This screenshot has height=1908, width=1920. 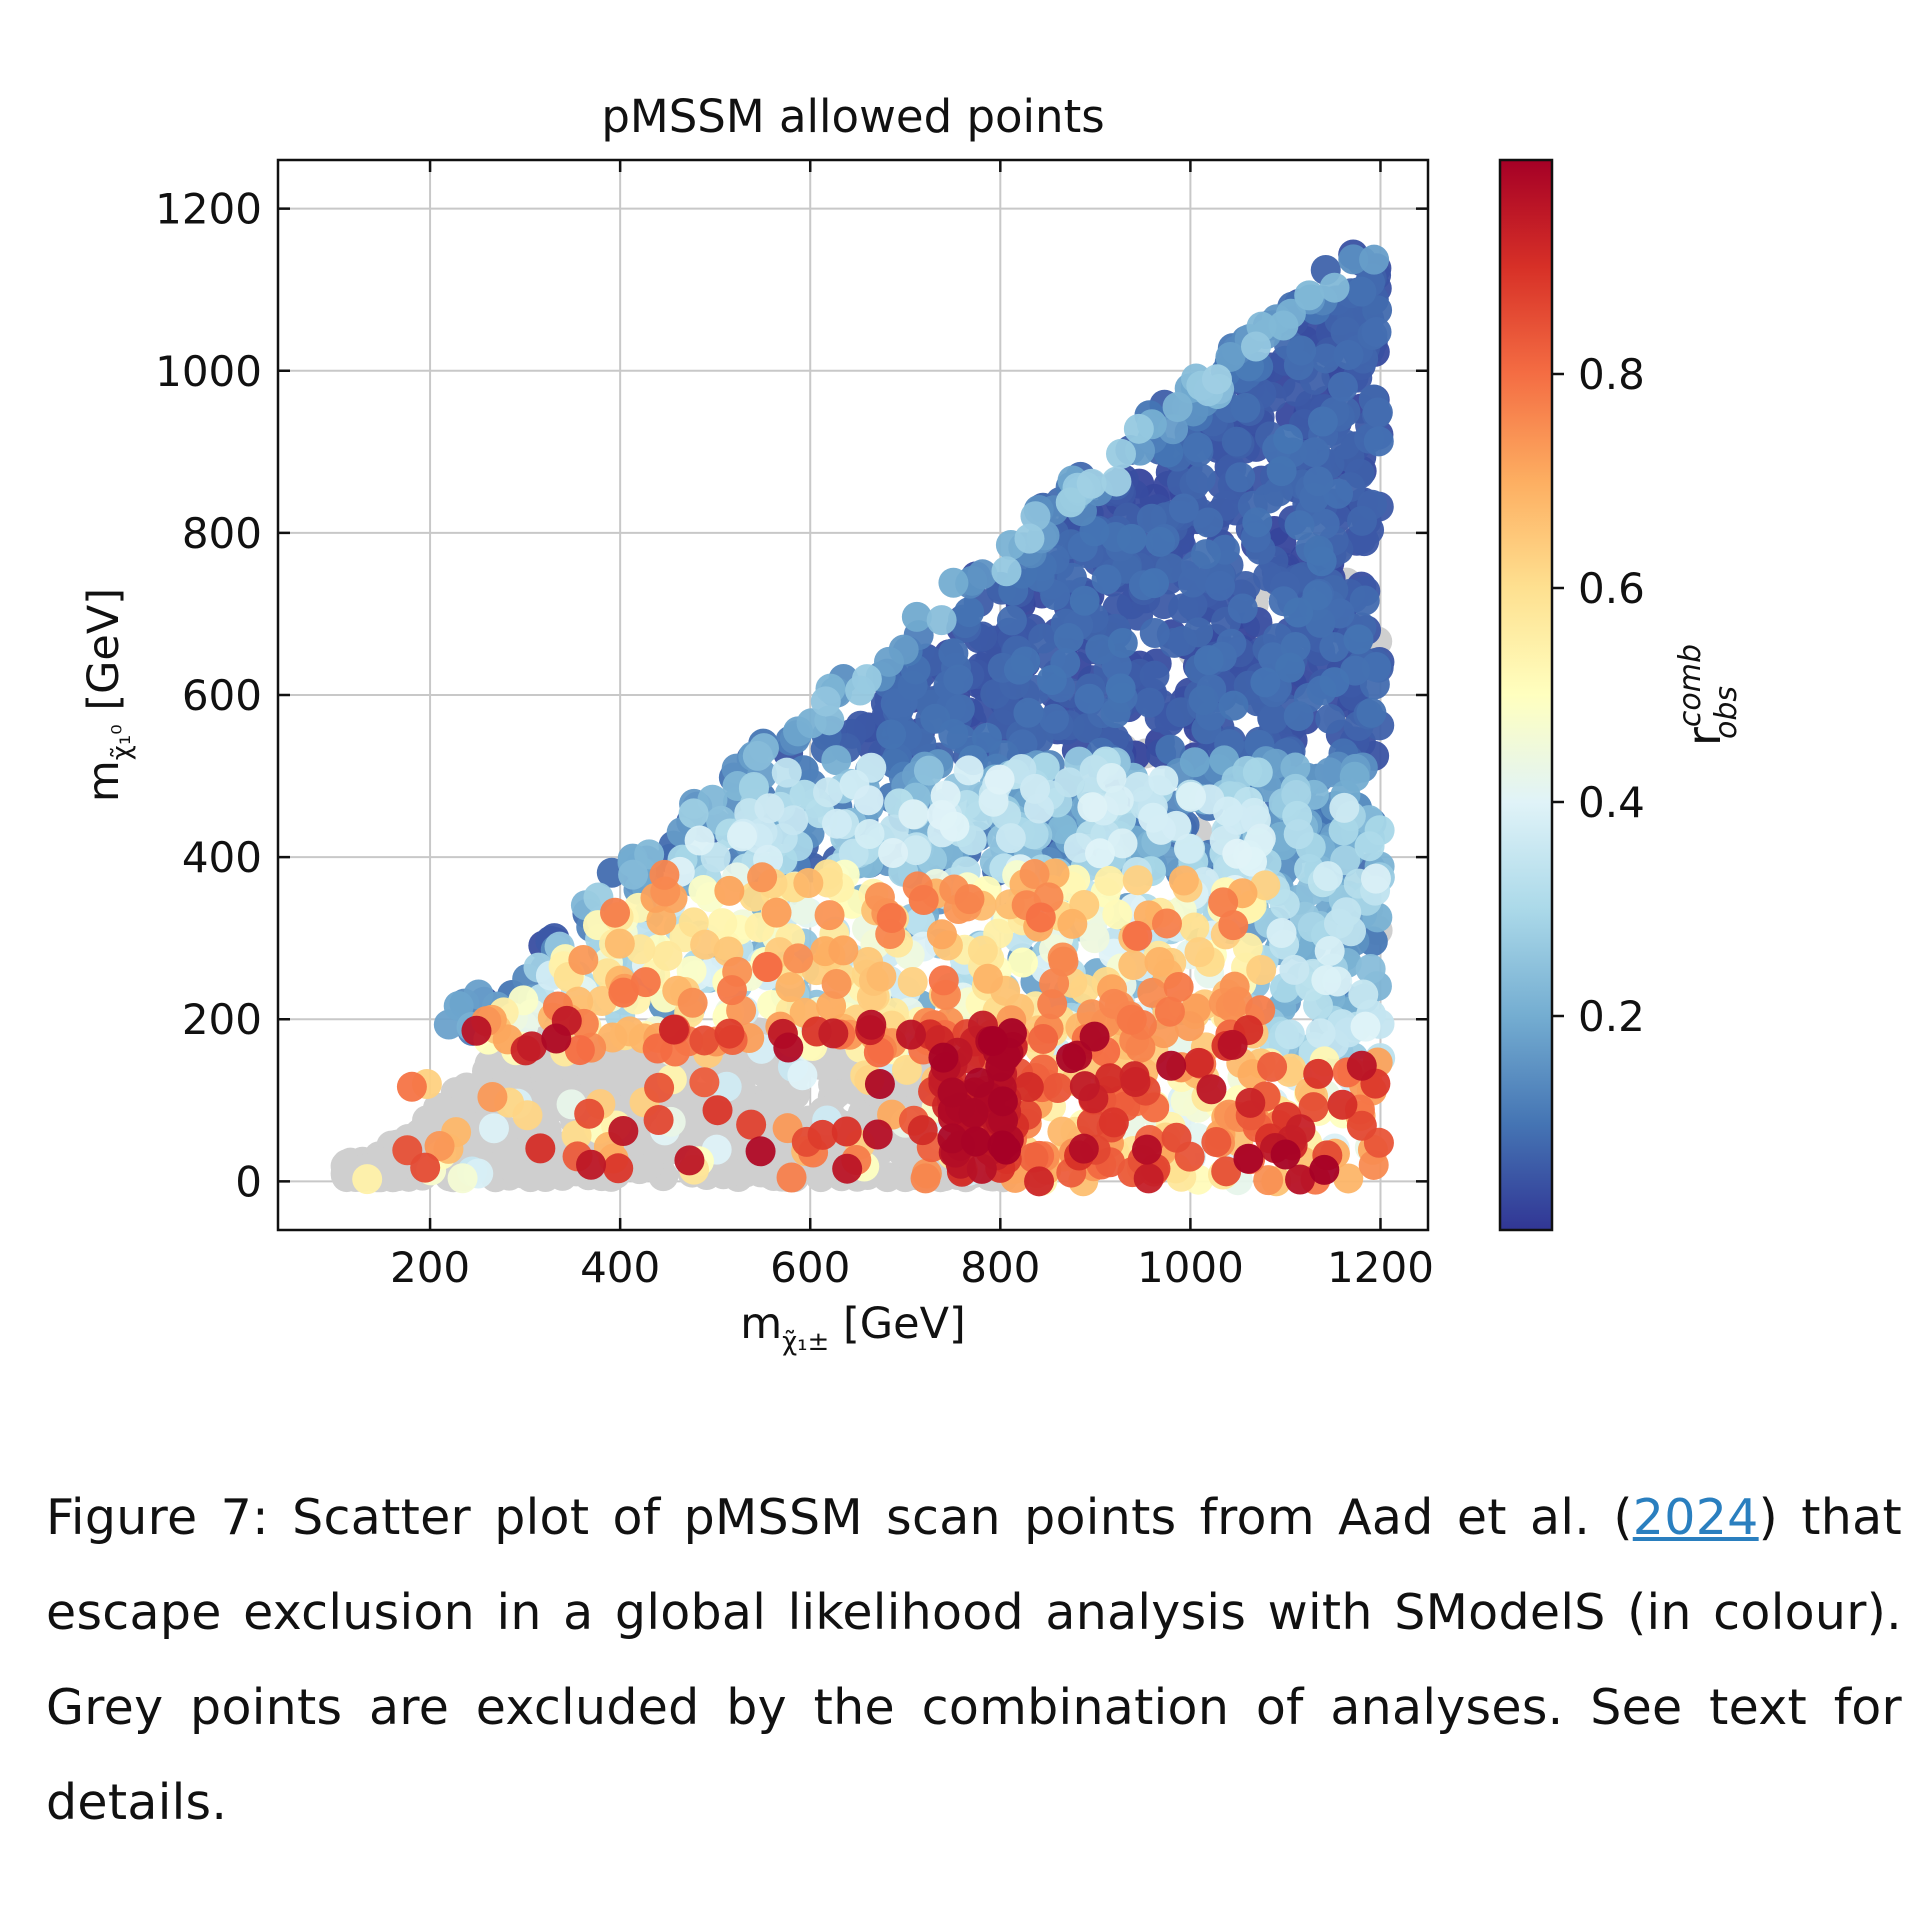 What do you see at coordinates (1611, 374) in the screenshot?
I see `colorbar-tick-label: 0.8` at bounding box center [1611, 374].